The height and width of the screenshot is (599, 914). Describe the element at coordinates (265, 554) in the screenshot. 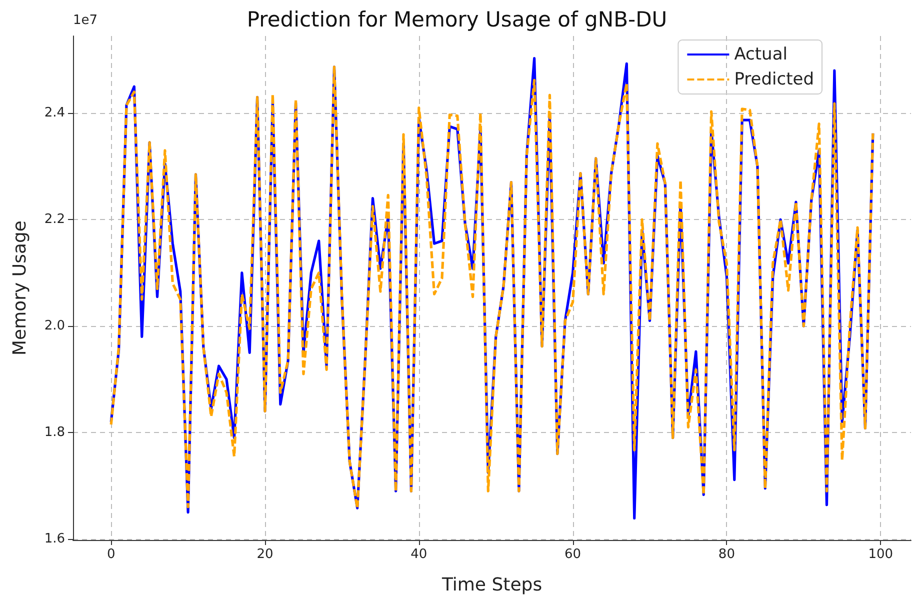

I see `x-tick-label: 20` at that location.